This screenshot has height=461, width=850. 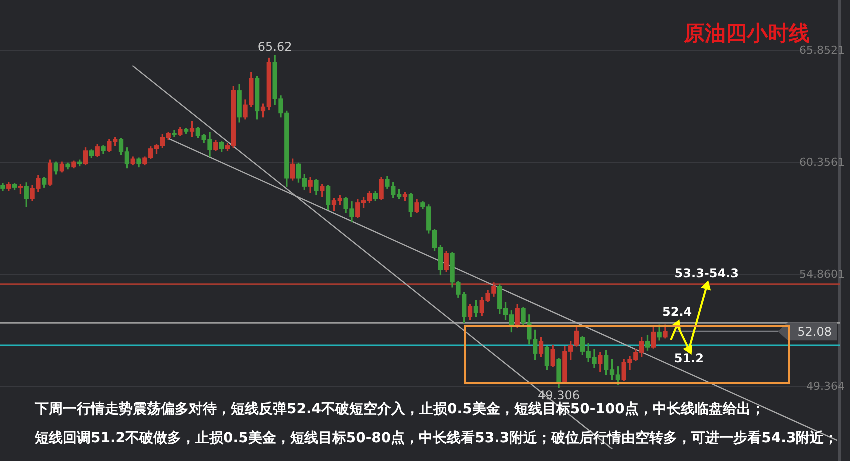 What do you see at coordinates (825, 386) in the screenshot?
I see `y-tick-label: 49.364` at bounding box center [825, 386].